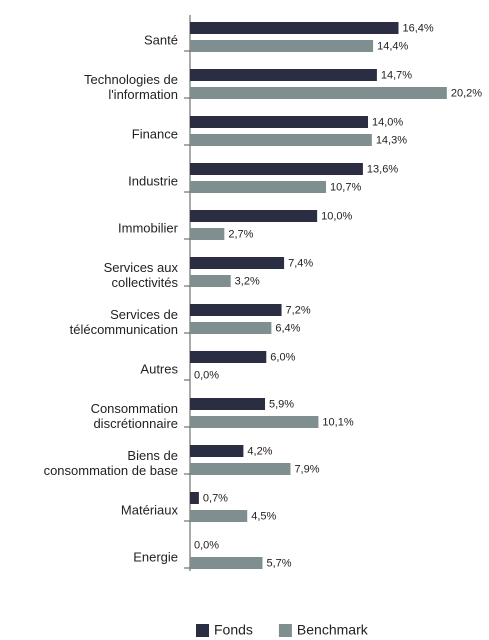 The width and height of the screenshot is (489, 640). I want to click on category-label: Energie, so click(155, 557).